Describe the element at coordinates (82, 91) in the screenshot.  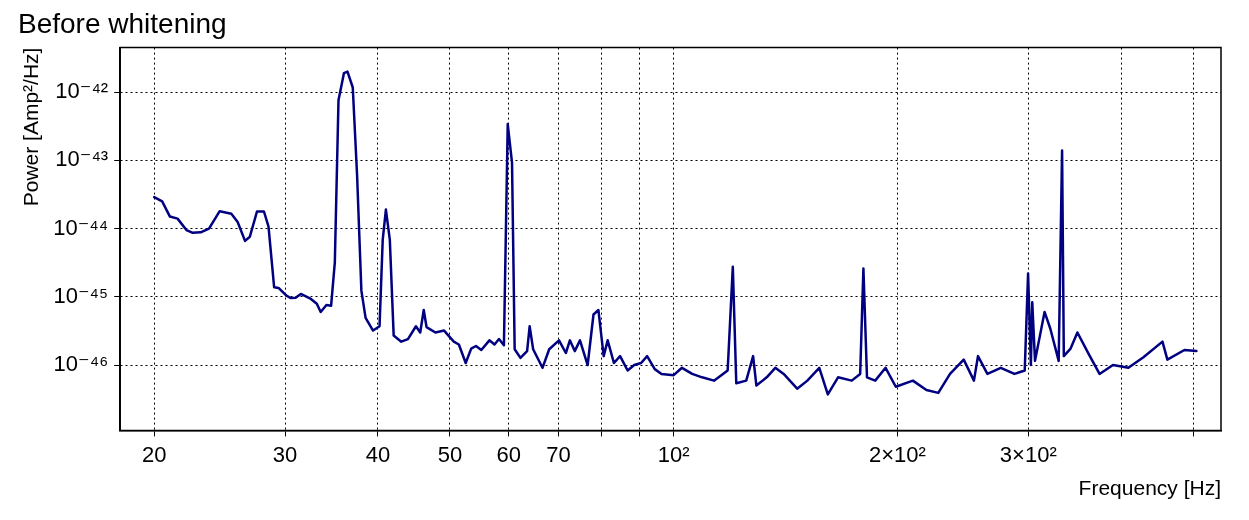
I see `y-tick-label: 10⁻⁴²` at that location.